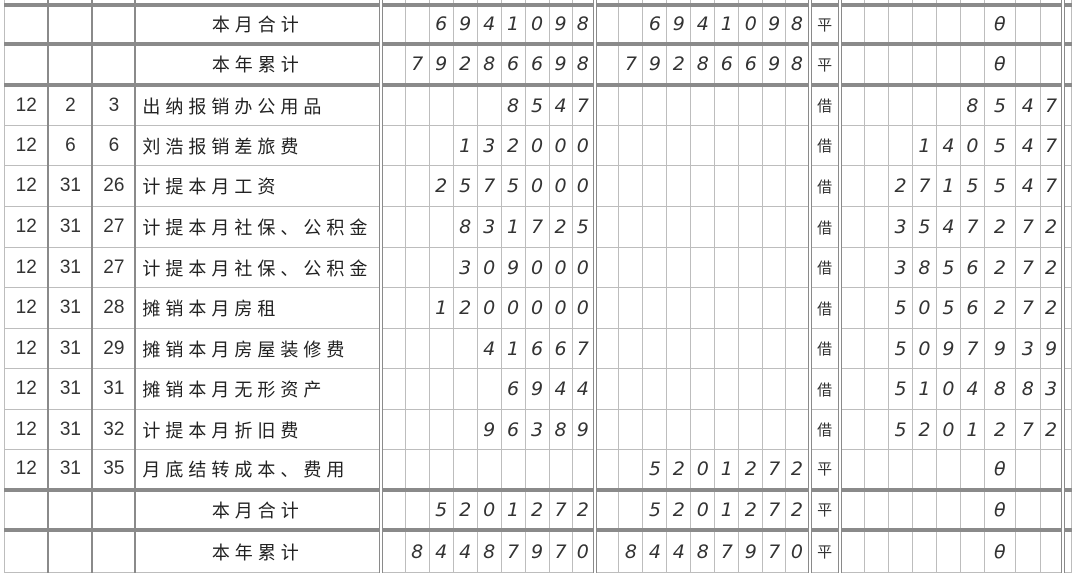 This screenshot has width=1072, height=573. I want to click on voucher-cell: 27, so click(113, 227).